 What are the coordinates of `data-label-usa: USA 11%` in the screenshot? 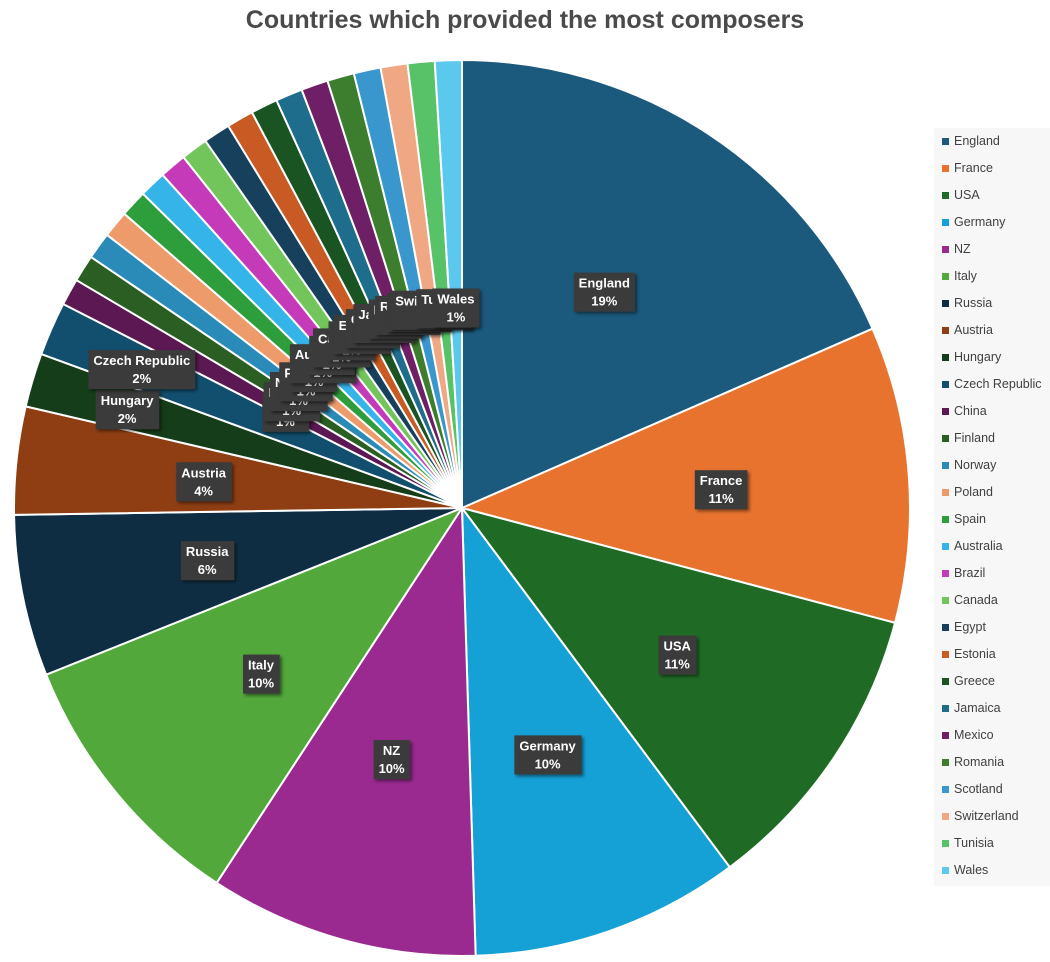 It's located at (677, 655).